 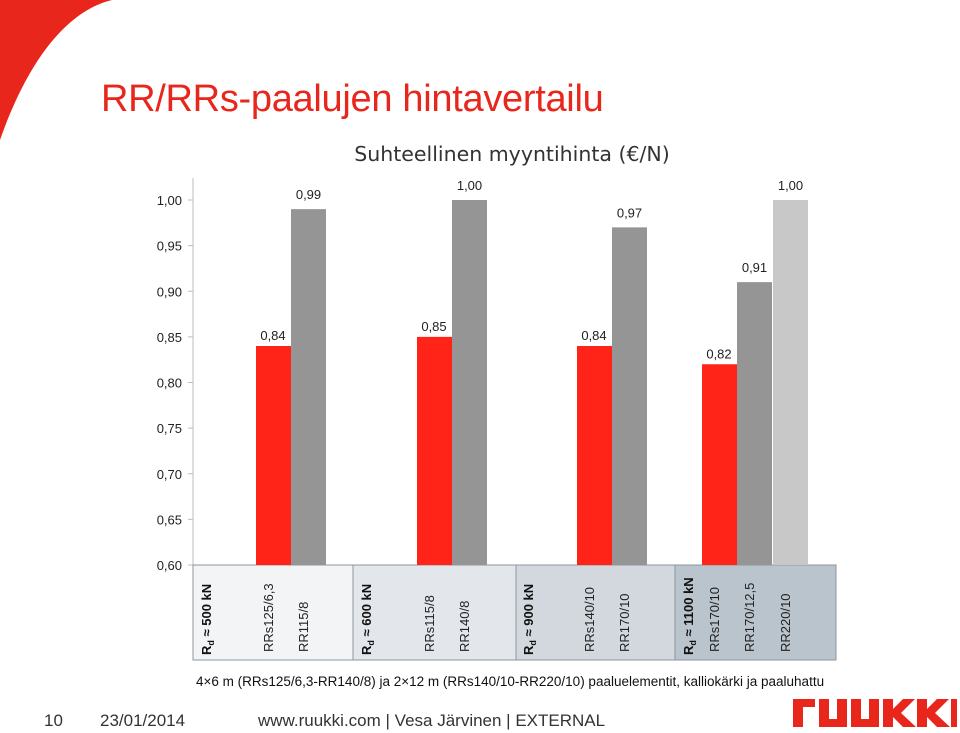 I want to click on data-label: 0,82, so click(x=718, y=353).